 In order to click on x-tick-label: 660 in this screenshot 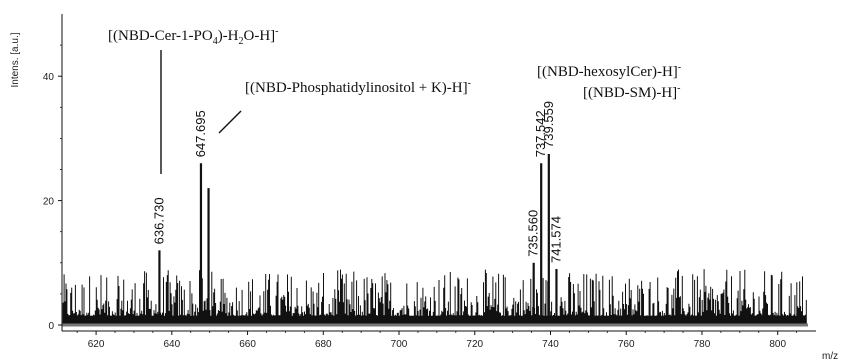, I will do `click(247, 344)`.